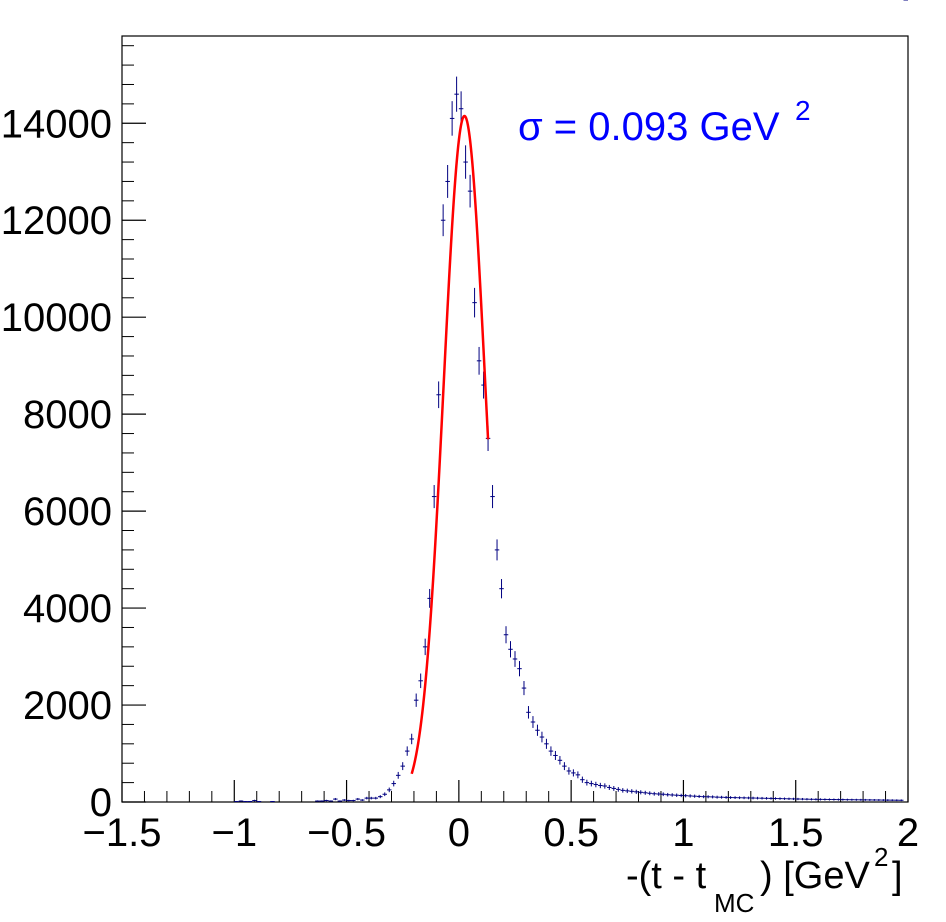  Describe the element at coordinates (501, 833) in the screenshot. I see `x-tick-labels: −1.5 −1 −0.5 0 0.5 1 1.5 2` at that location.